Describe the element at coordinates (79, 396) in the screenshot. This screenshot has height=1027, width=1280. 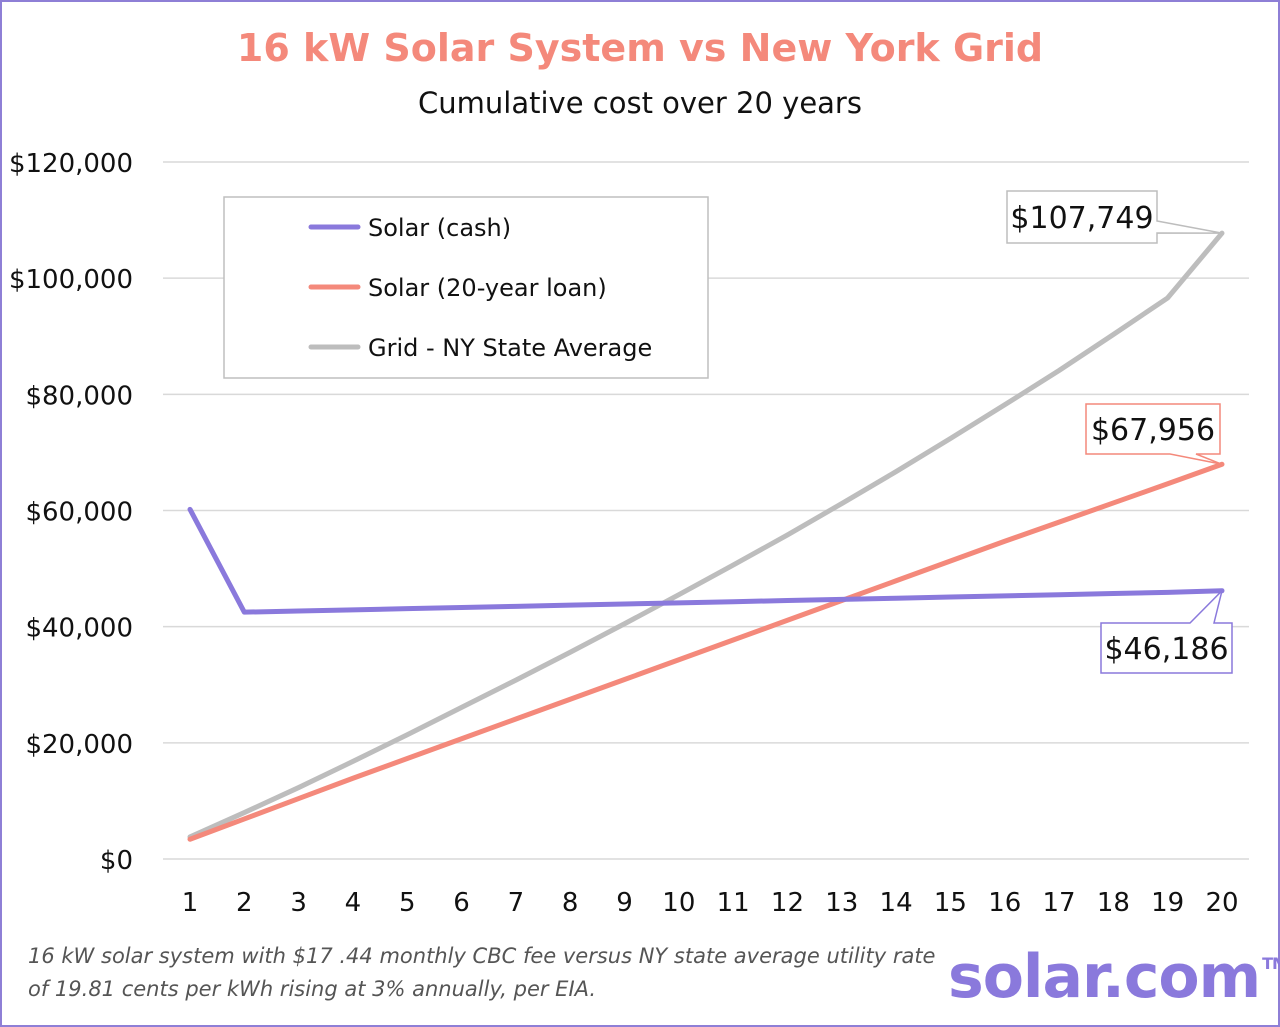
I see `y-tick-label: $80,000` at that location.